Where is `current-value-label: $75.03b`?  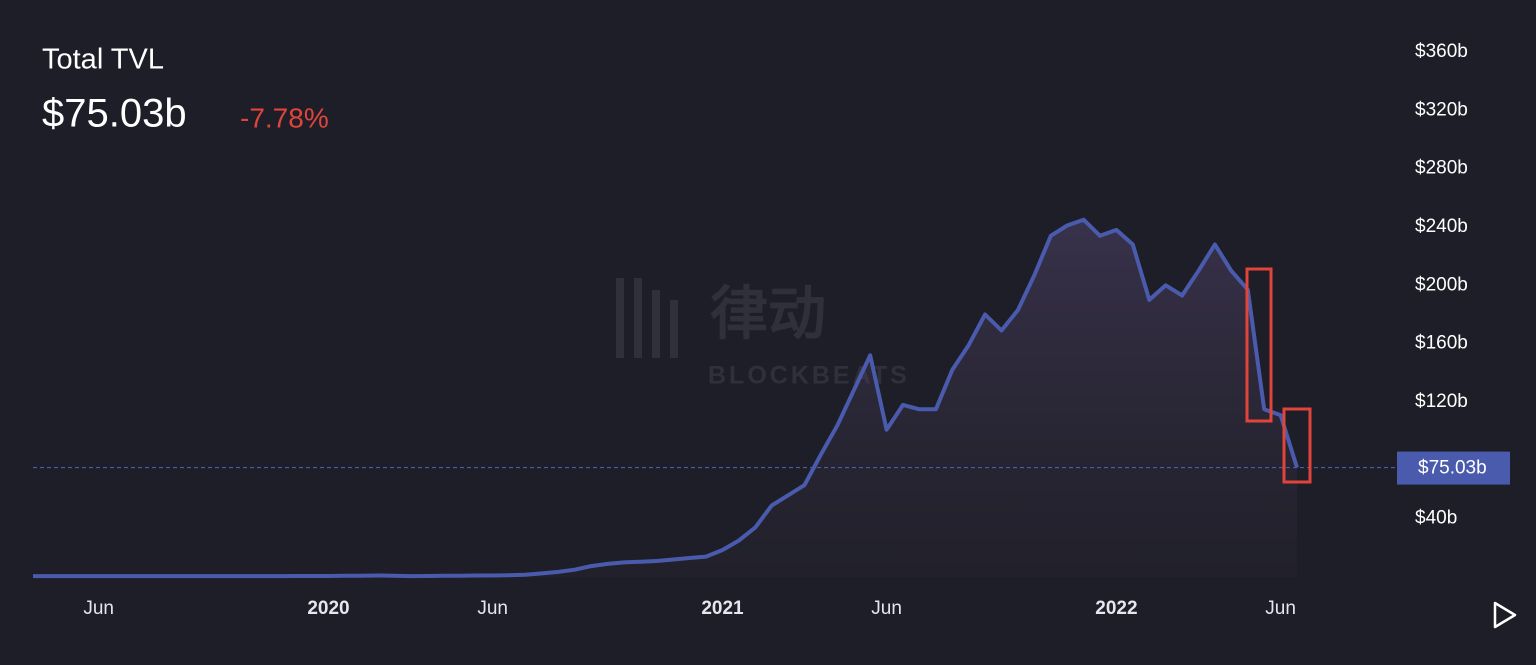
current-value-label: $75.03b is located at coordinates (1452, 468).